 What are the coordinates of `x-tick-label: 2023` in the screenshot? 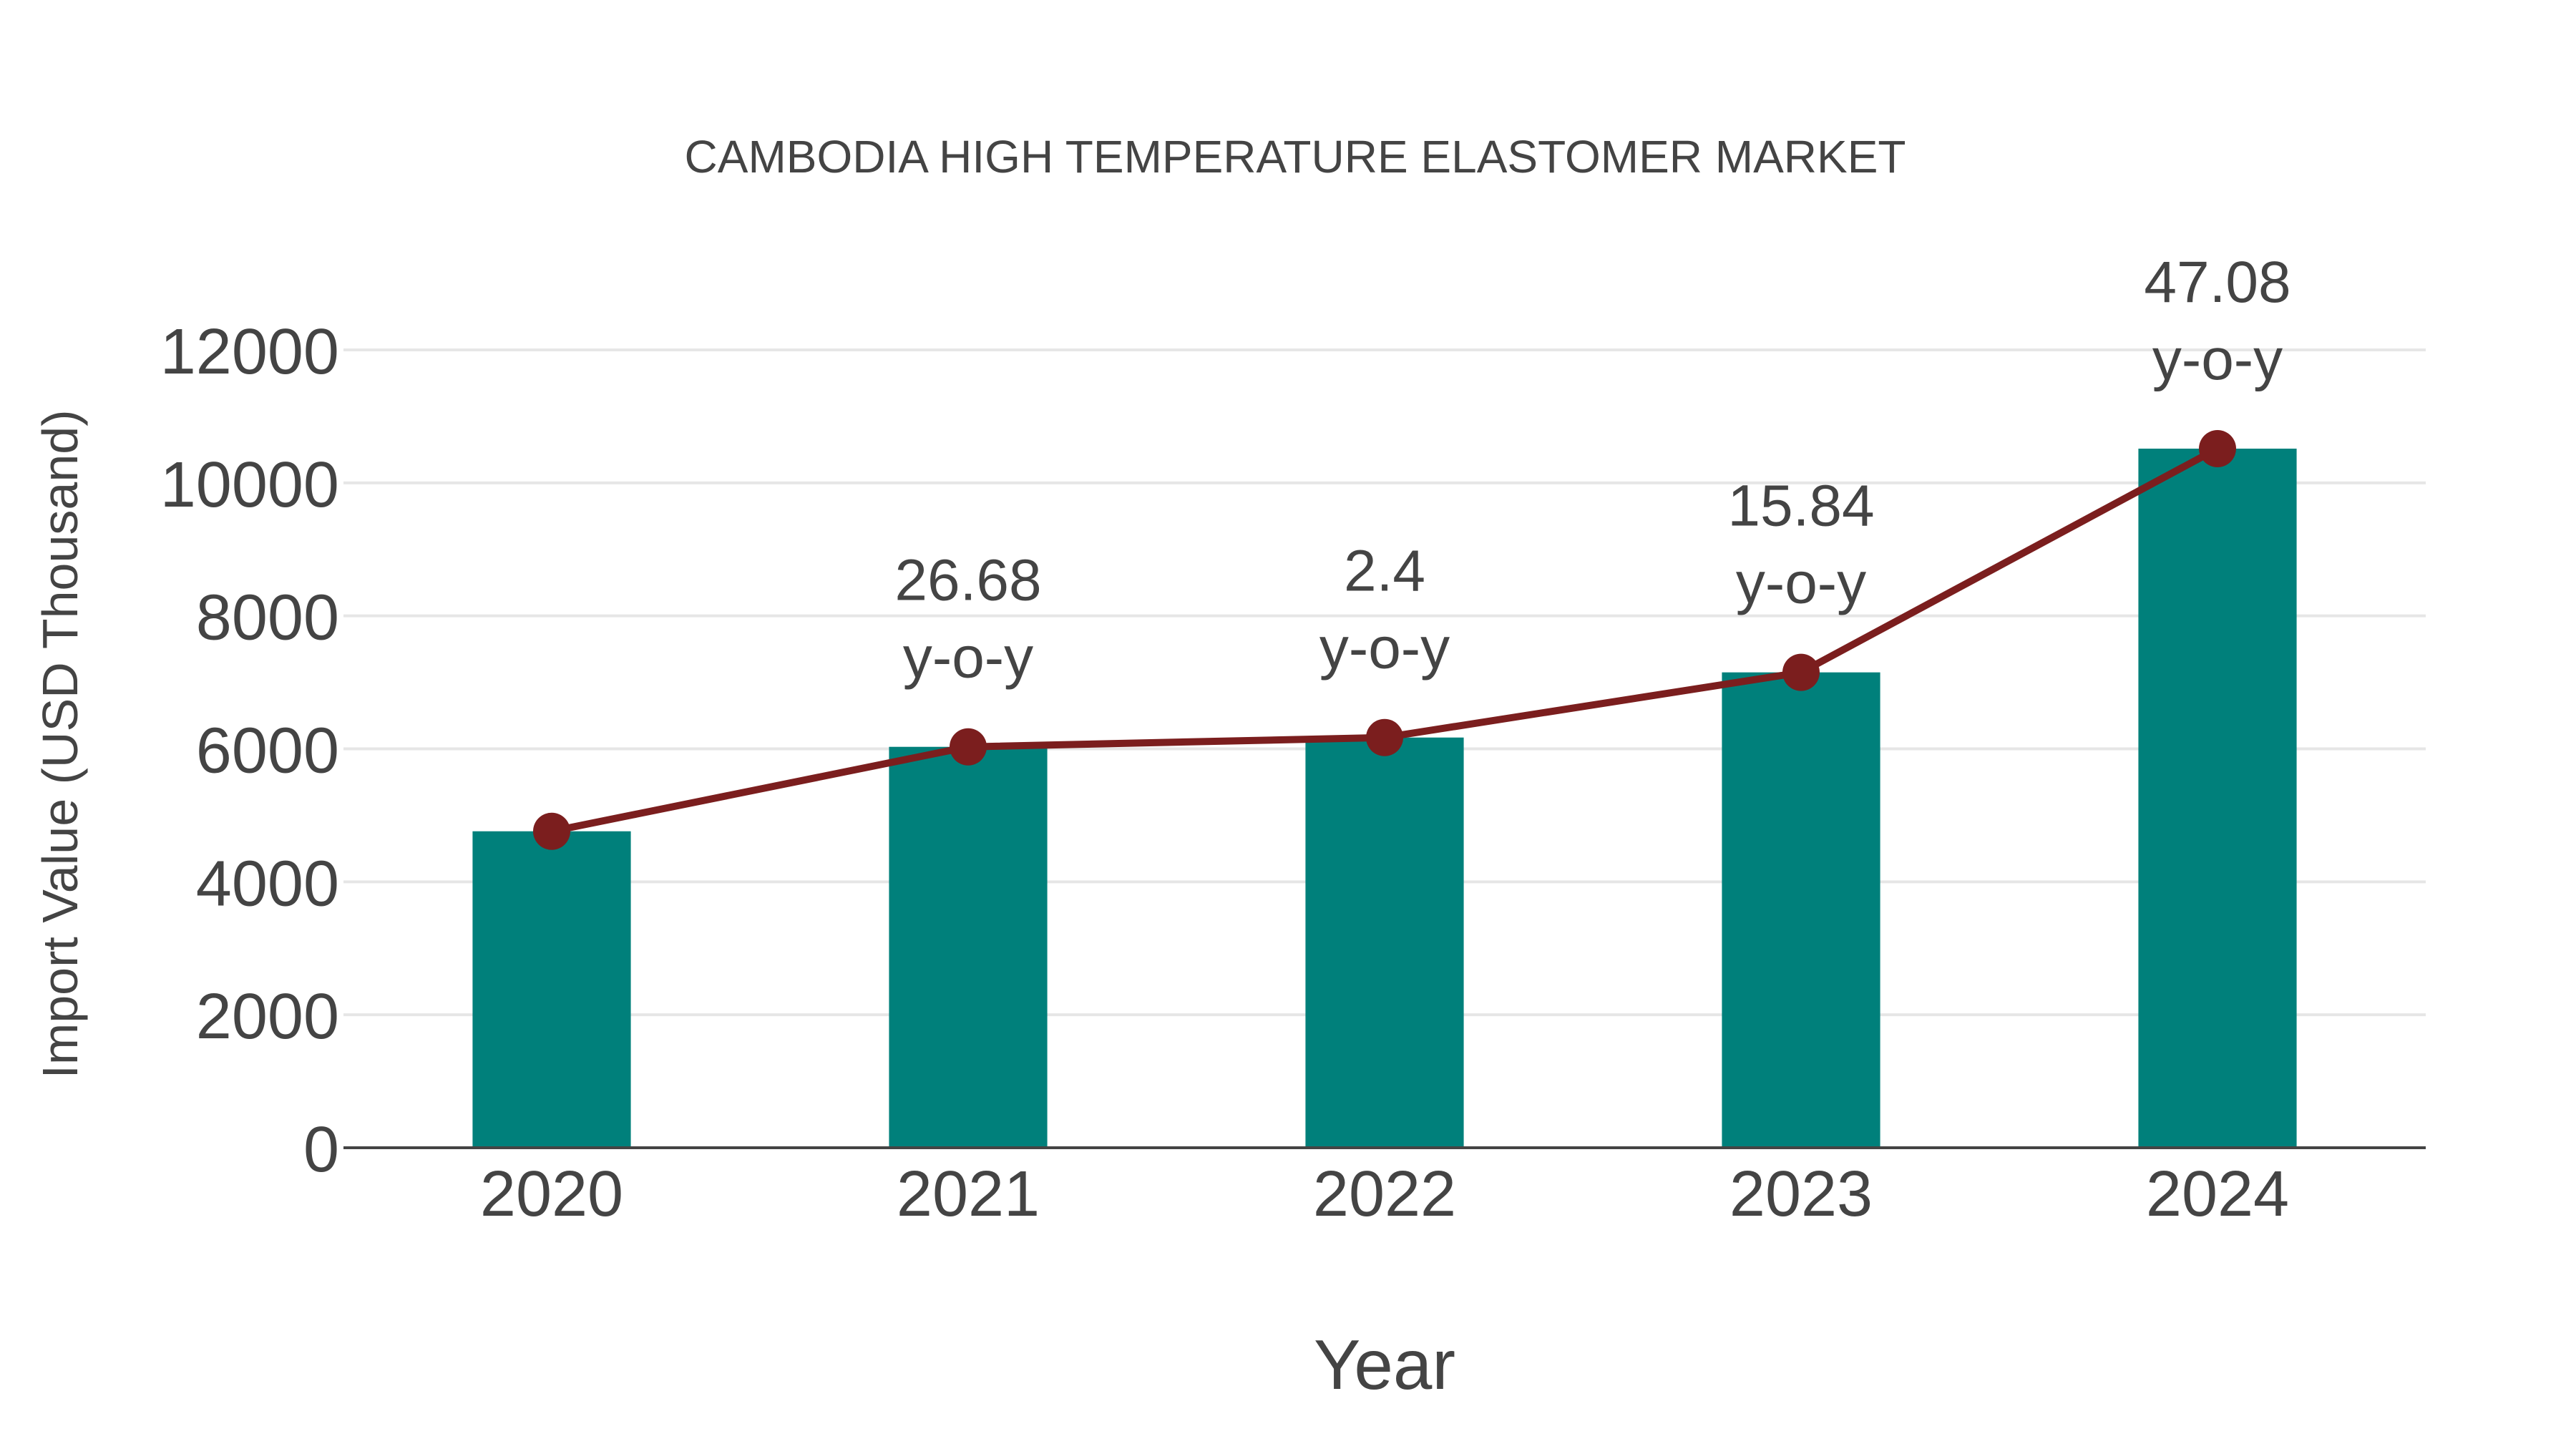 It's located at (1801, 1194).